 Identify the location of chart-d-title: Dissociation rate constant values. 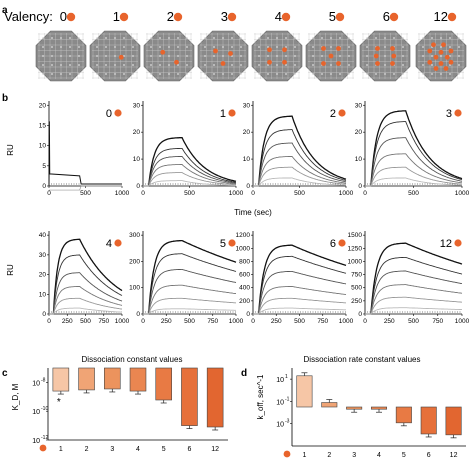
(362, 359).